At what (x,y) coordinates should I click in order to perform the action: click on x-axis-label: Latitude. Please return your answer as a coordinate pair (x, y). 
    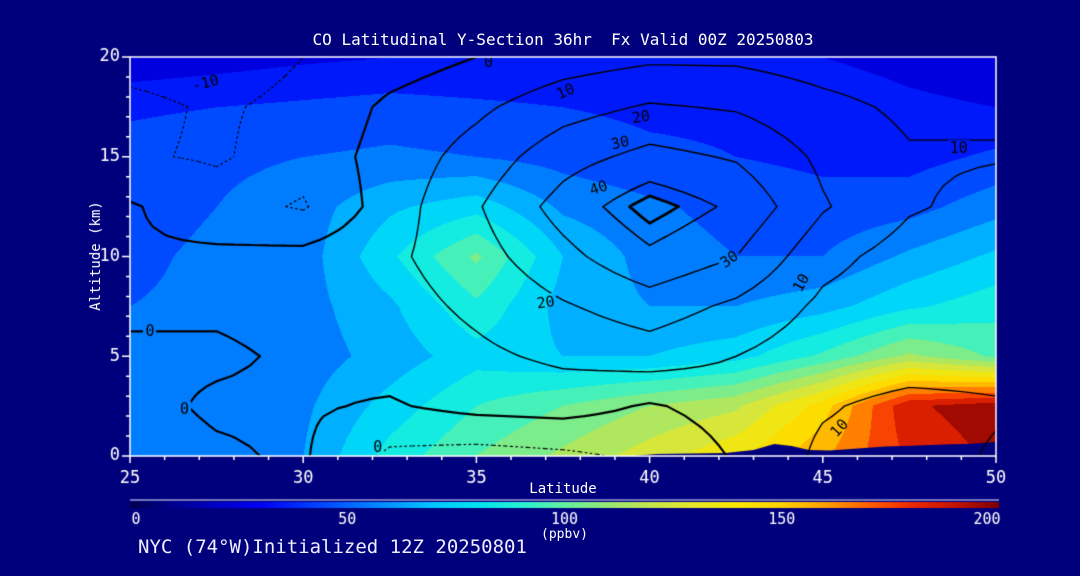
    Looking at the image, I should click on (563, 489).